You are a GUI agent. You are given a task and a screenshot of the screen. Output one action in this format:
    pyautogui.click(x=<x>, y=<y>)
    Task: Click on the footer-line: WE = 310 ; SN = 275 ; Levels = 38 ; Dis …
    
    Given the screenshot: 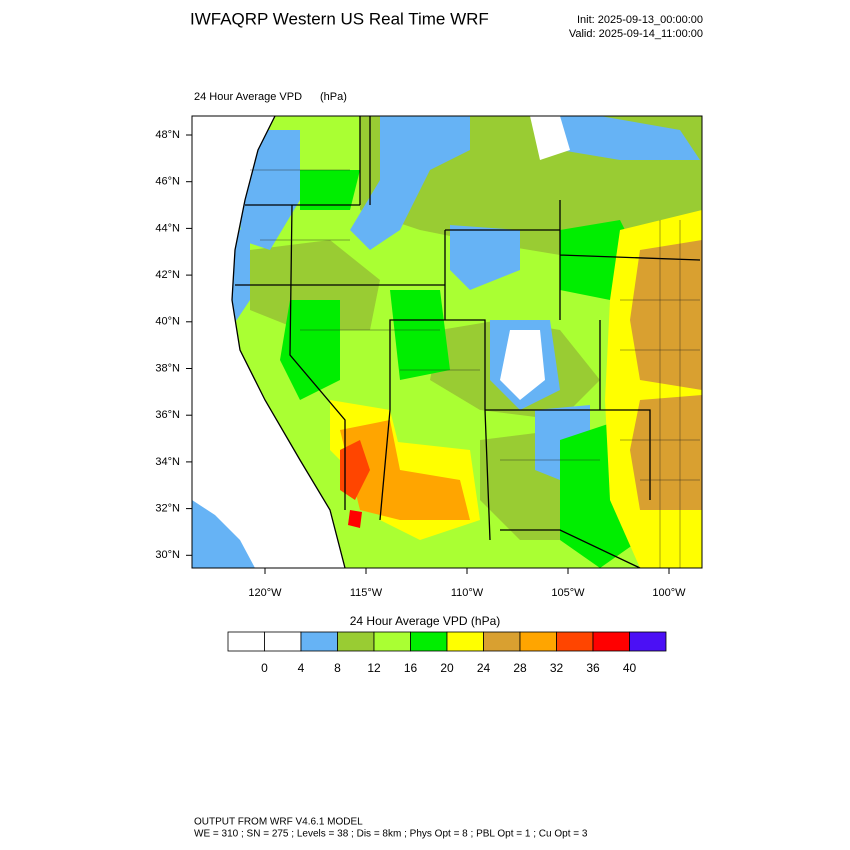 What is the action you would take?
    pyautogui.click(x=391, y=834)
    